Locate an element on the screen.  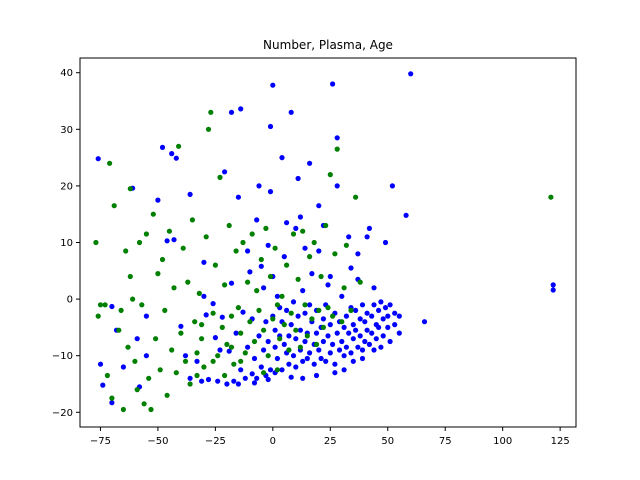
y-tick-label: 10 is located at coordinates (66, 243).